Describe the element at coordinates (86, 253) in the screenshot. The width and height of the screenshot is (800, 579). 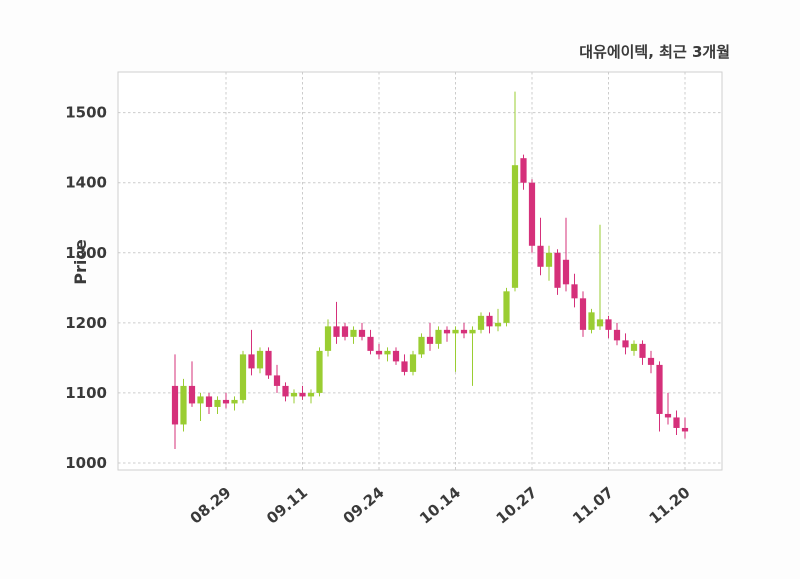
I see `y-tick-label: 1300` at that location.